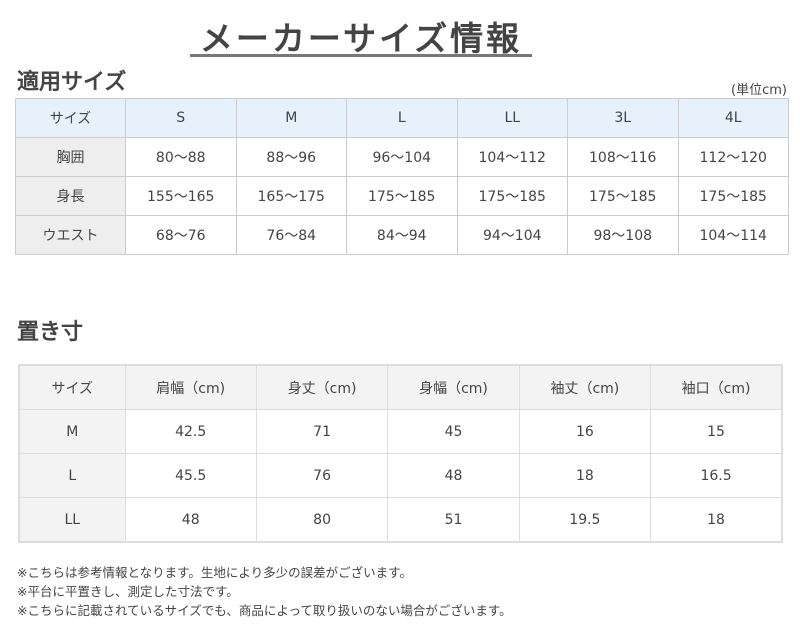 The height and width of the screenshot is (638, 800). I want to click on table-cell: 80, so click(322, 520).